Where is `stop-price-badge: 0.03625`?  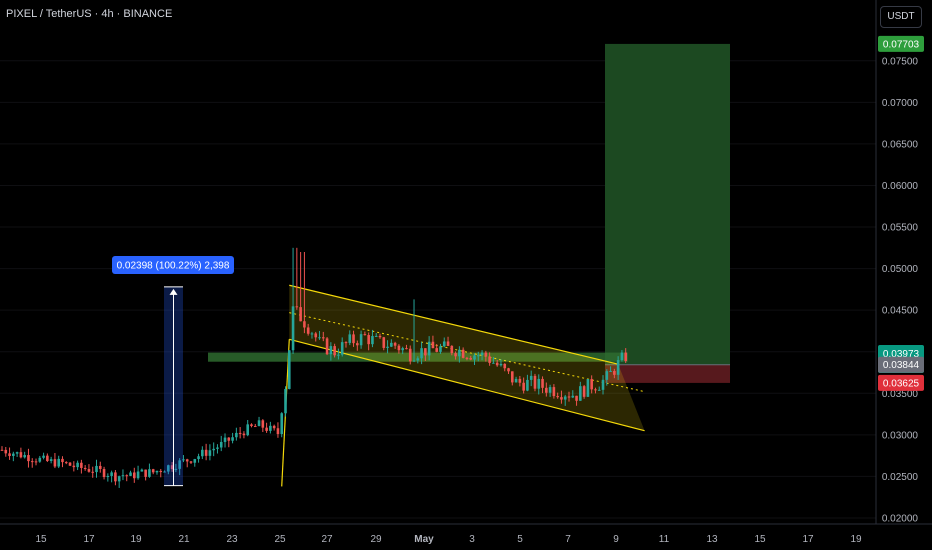
stop-price-badge: 0.03625 is located at coordinates (901, 383).